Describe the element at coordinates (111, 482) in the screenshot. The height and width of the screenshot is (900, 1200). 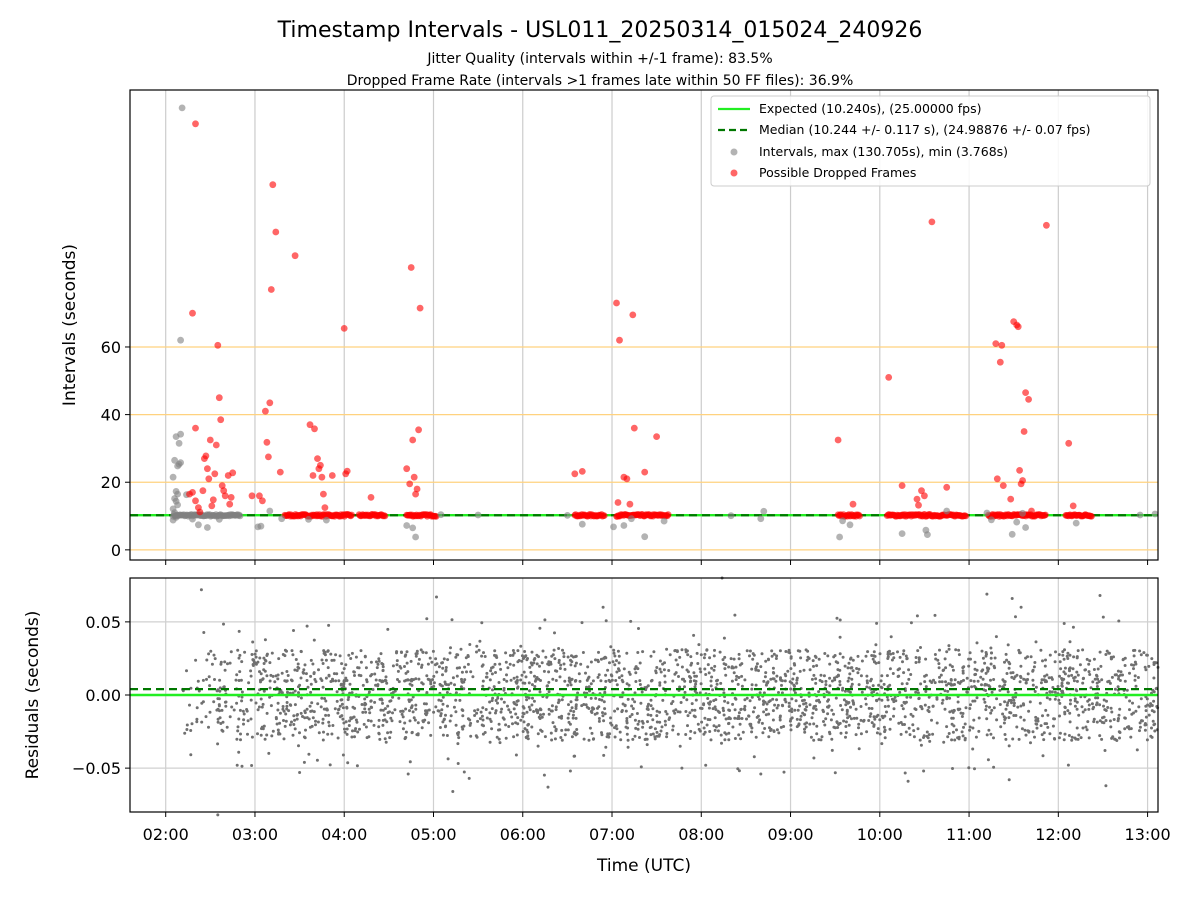
I see `top-ytick-label: 20` at that location.